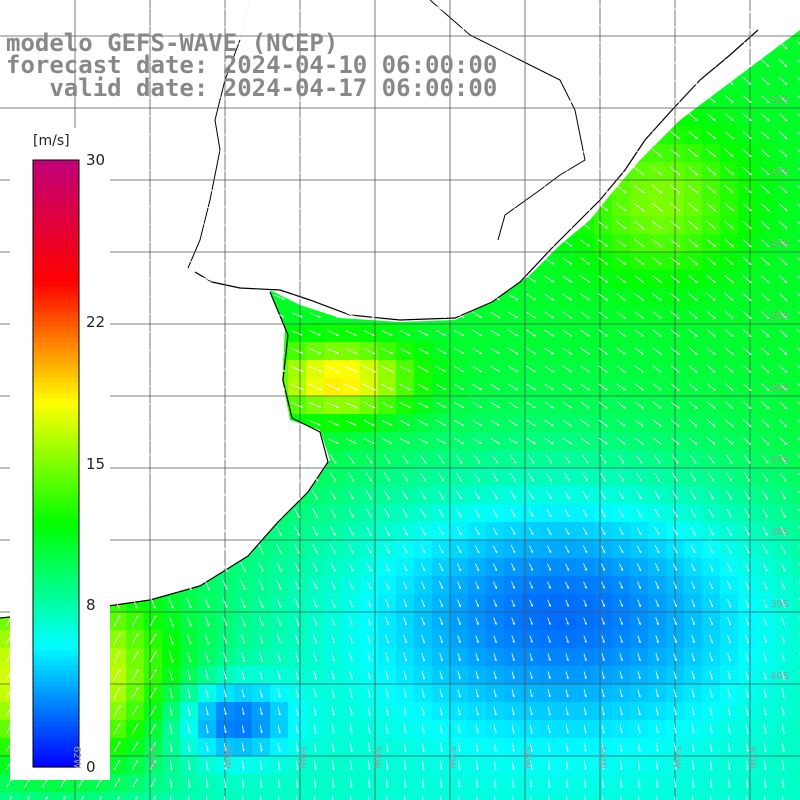  What do you see at coordinates (151, 757) in the screenshot?
I see `longitude-label: 61W` at bounding box center [151, 757].